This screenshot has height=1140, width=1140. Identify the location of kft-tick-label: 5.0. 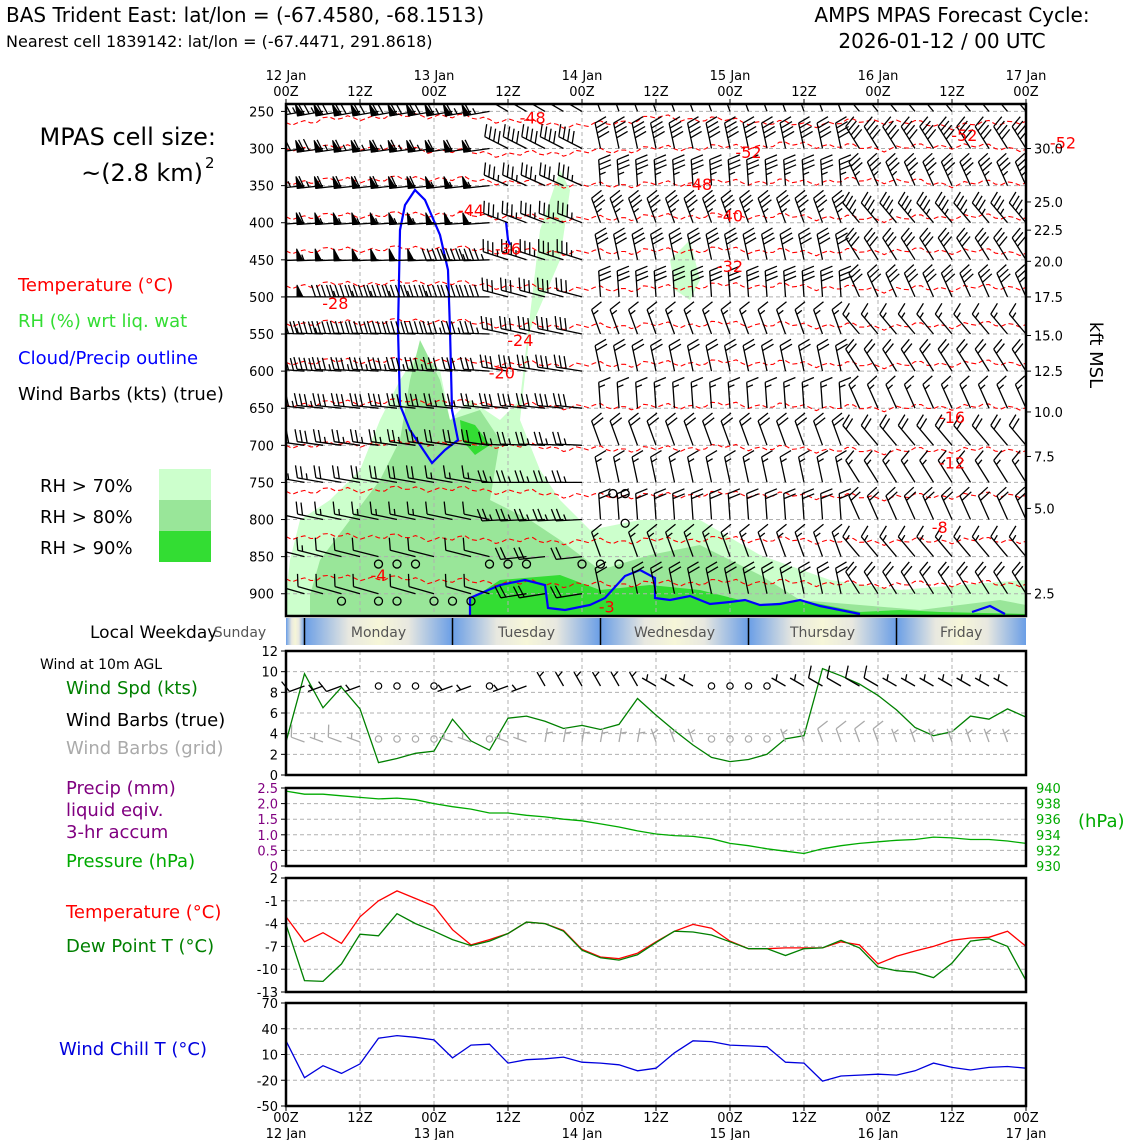
(1044, 509).